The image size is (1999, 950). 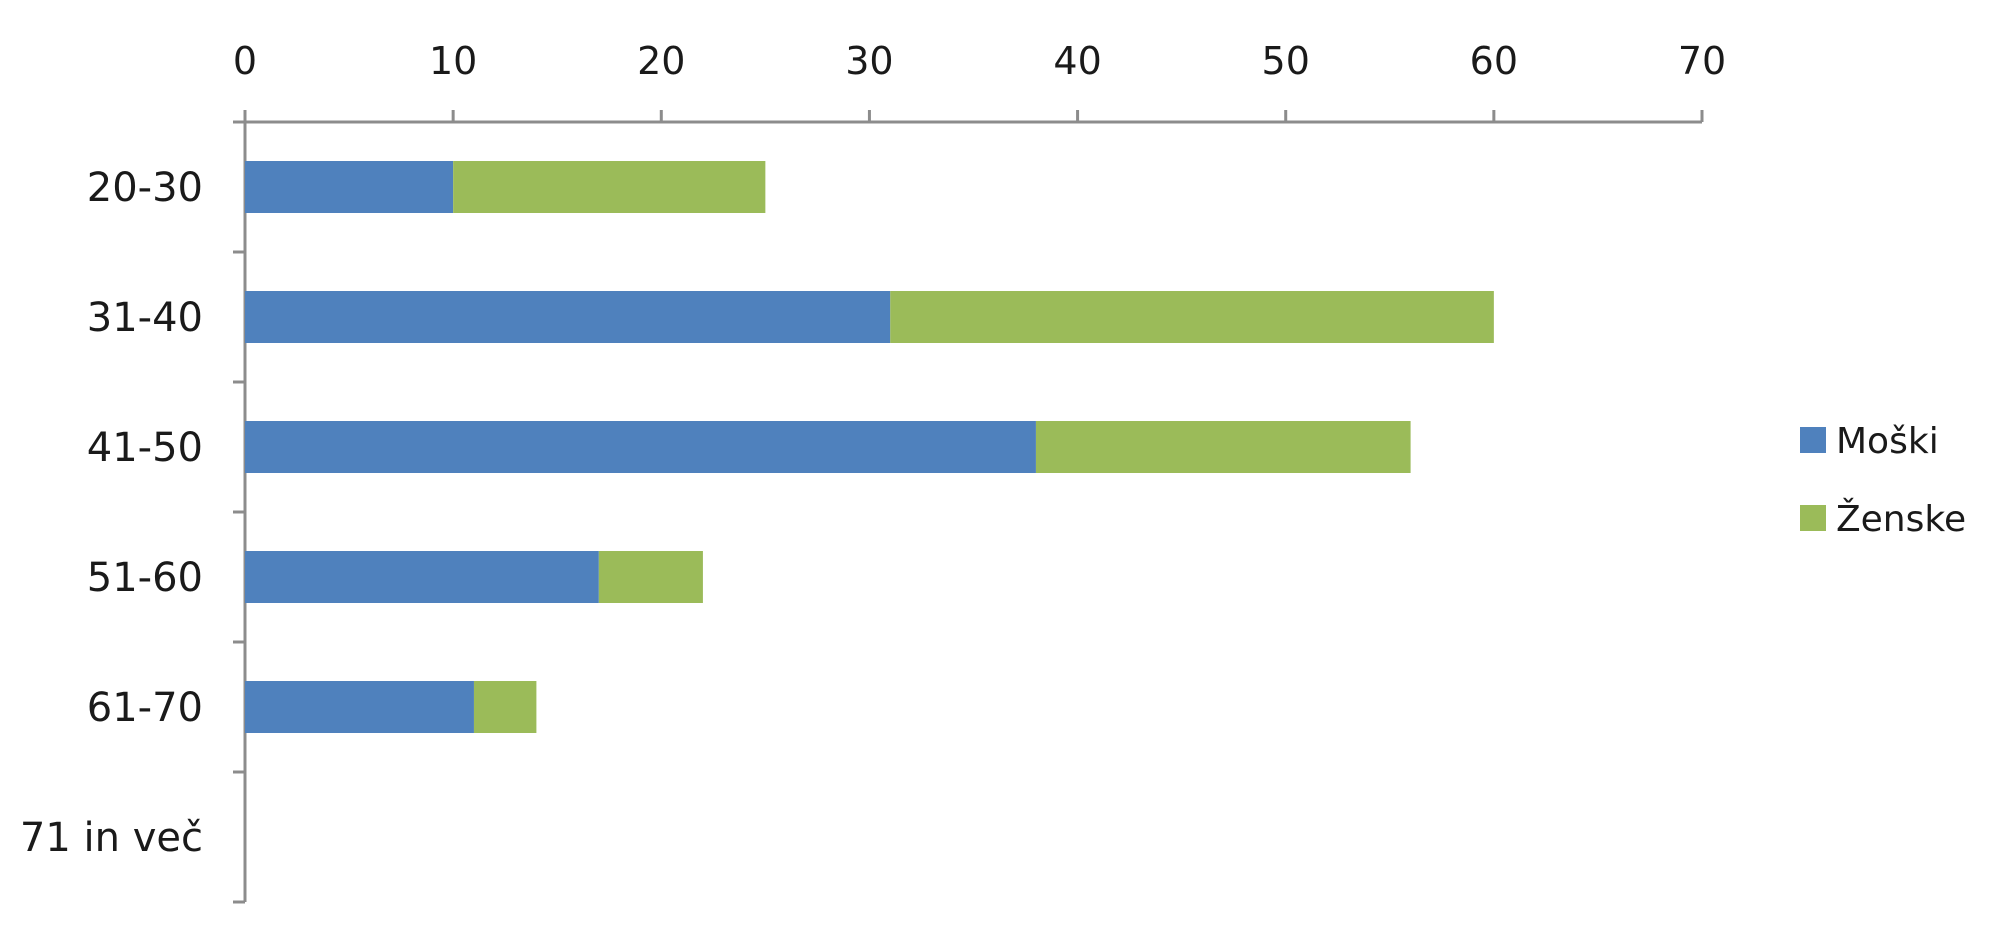 What do you see at coordinates (145, 578) in the screenshot?
I see `category-label: 51-60` at bounding box center [145, 578].